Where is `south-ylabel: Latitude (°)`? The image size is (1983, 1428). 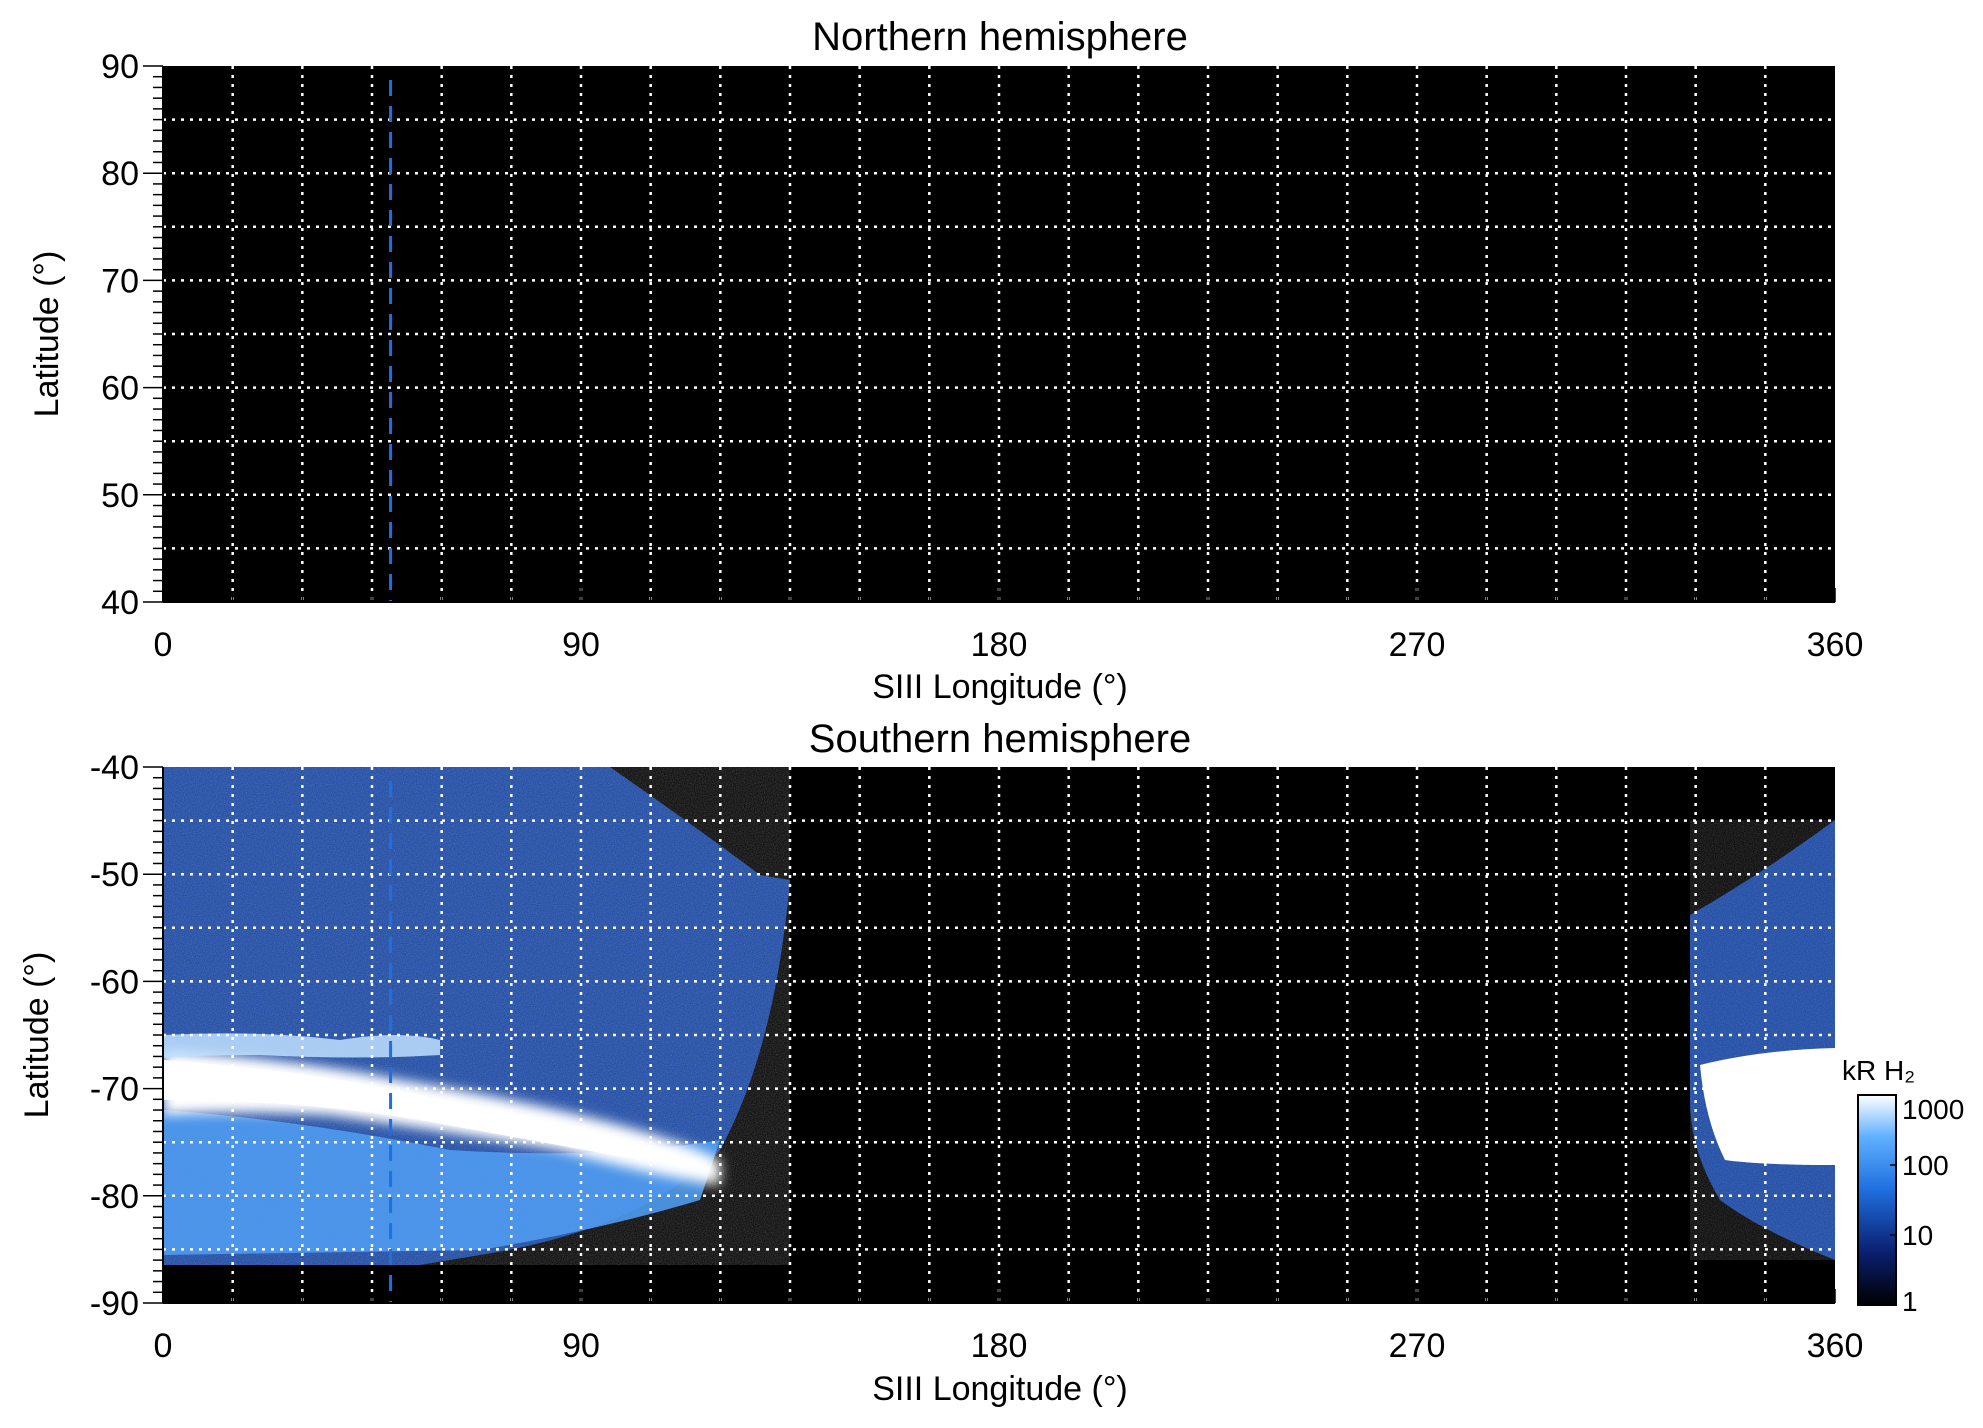 south-ylabel: Latitude (°) is located at coordinates (37, 1035).